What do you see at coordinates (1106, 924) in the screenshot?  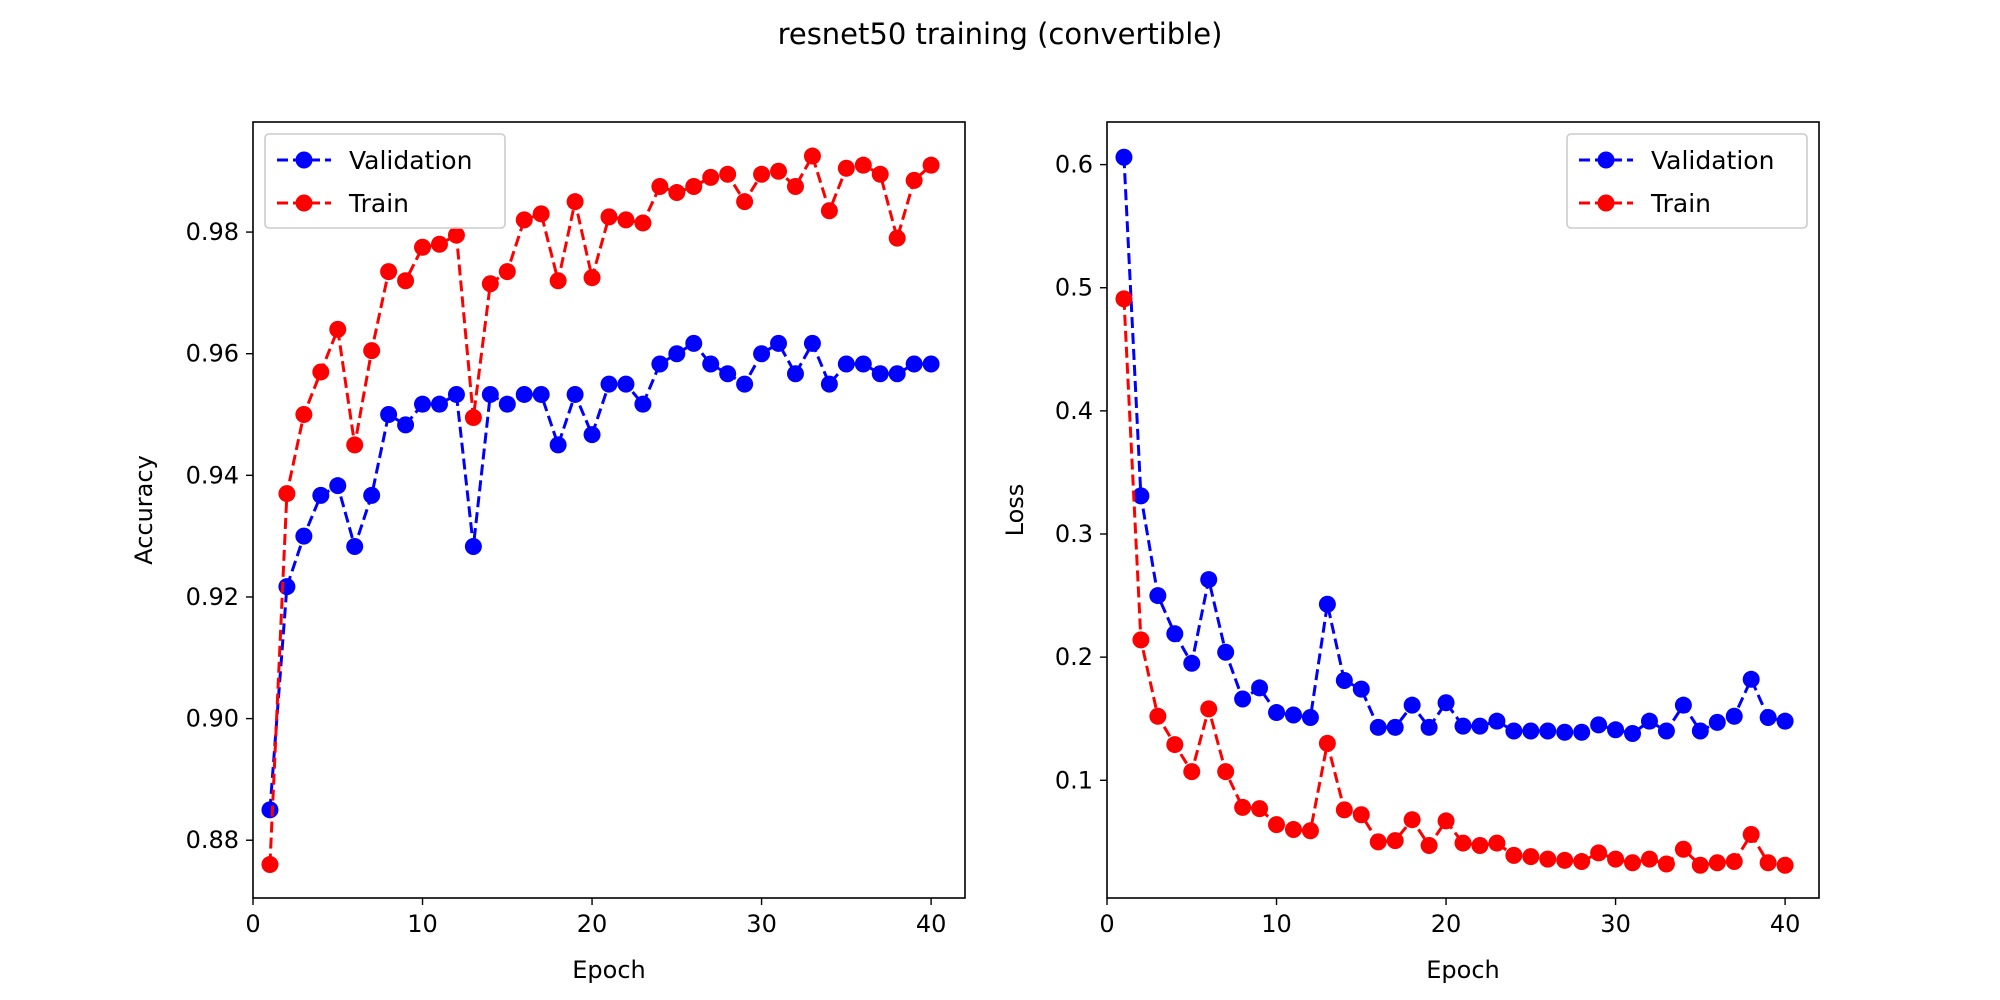 I see `loss-x-tick-label: 0` at bounding box center [1106, 924].